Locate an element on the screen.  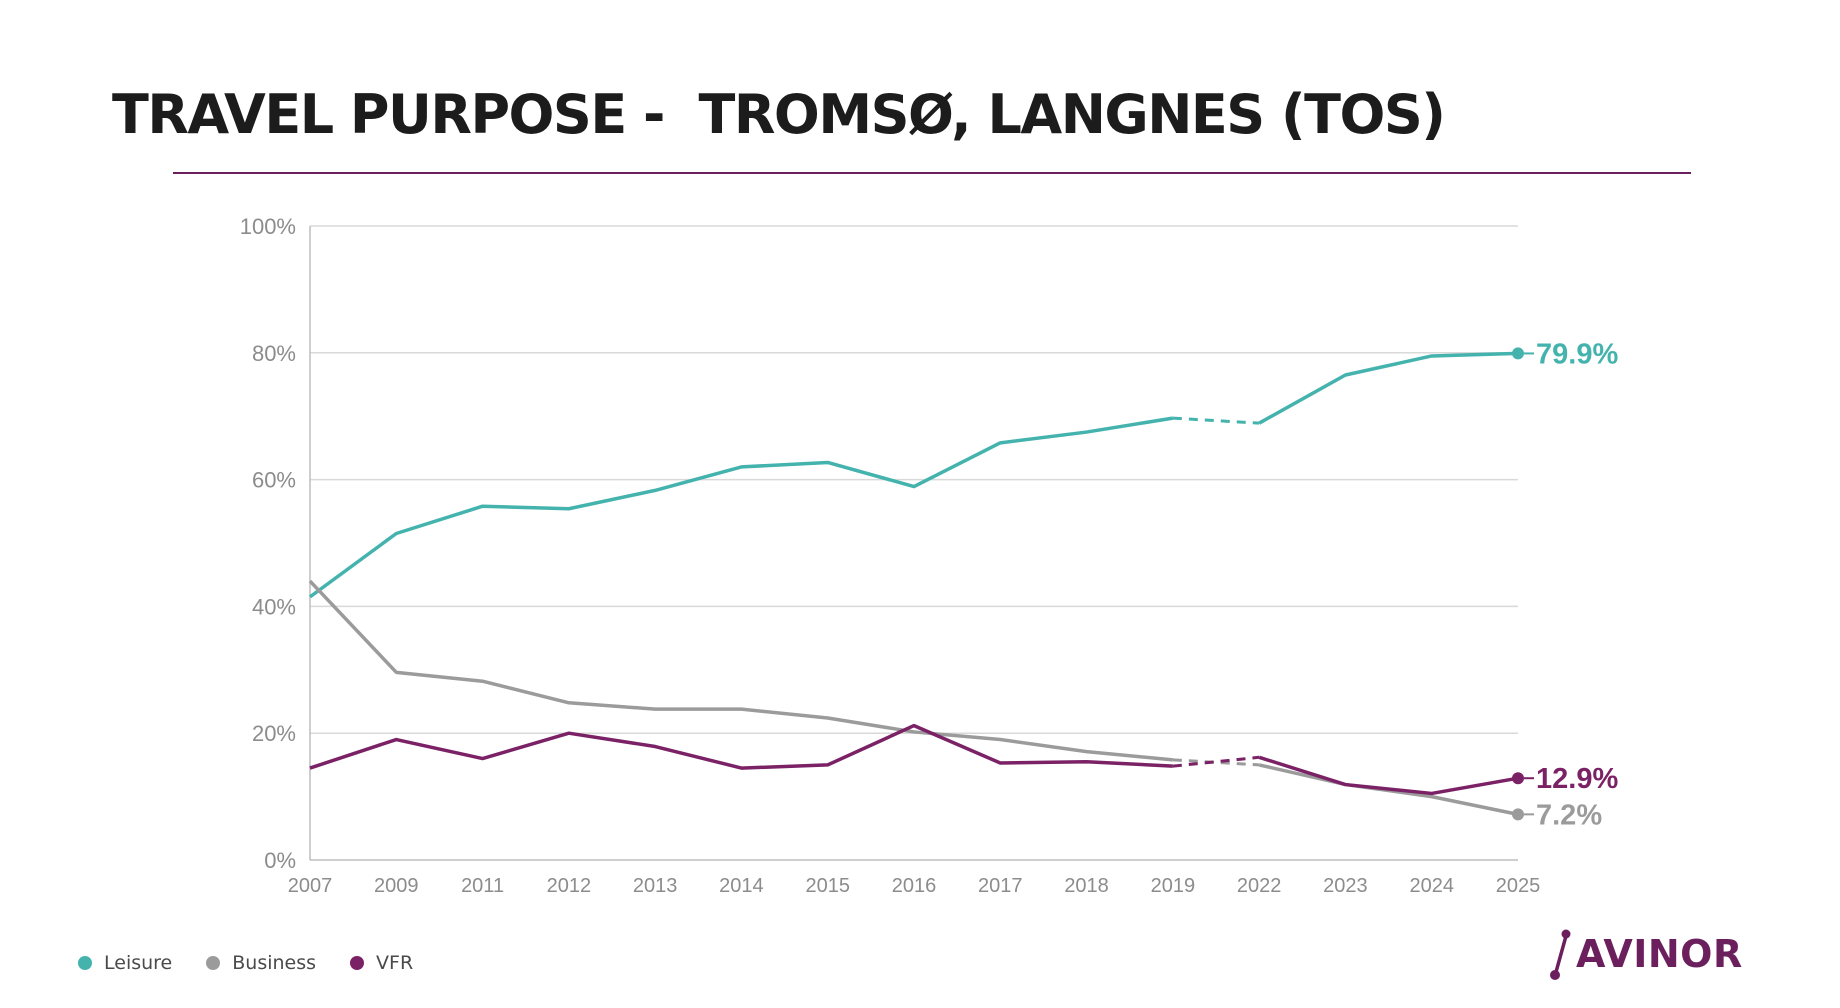
end-label-leisure: 79.9% is located at coordinates (1577, 354).